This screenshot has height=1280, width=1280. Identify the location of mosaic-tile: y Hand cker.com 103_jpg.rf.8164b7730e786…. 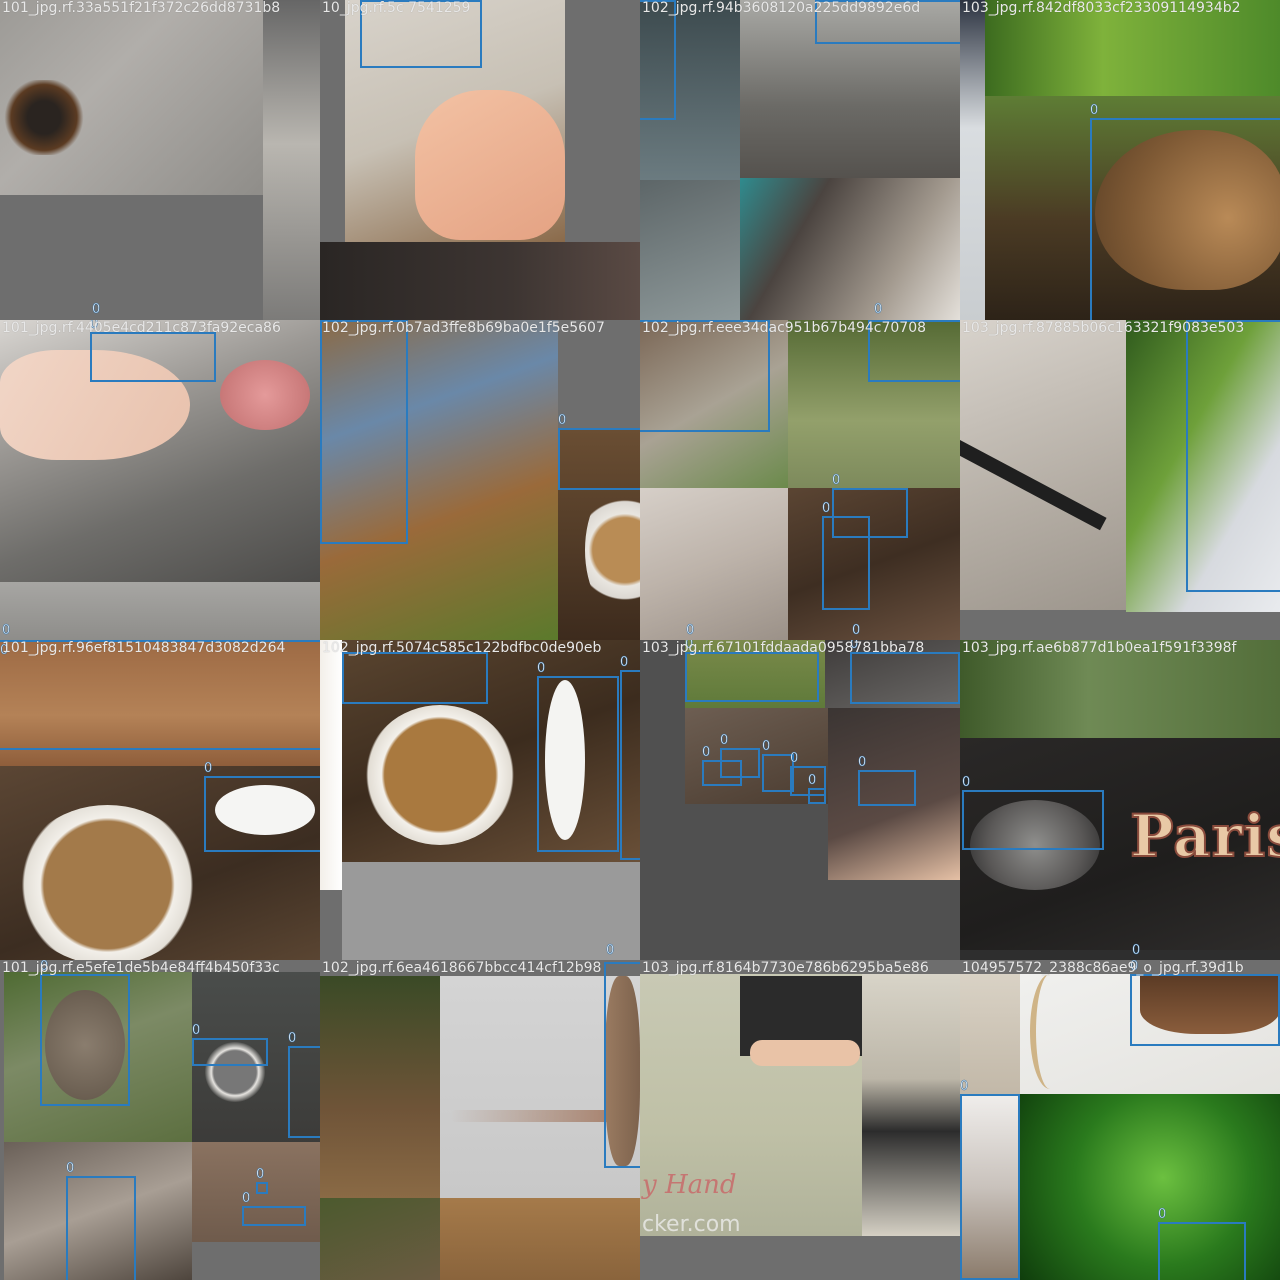
(800, 1120).